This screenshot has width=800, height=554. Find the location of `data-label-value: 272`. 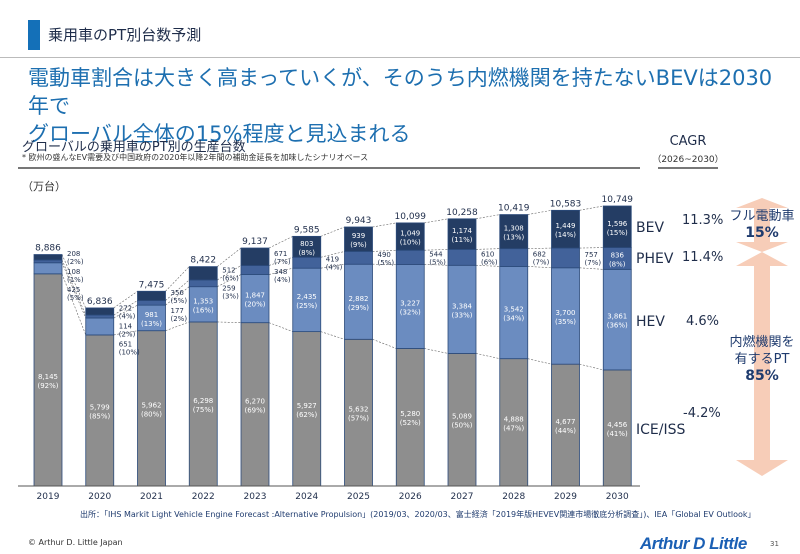

data-label-value: 272 is located at coordinates (125, 308).